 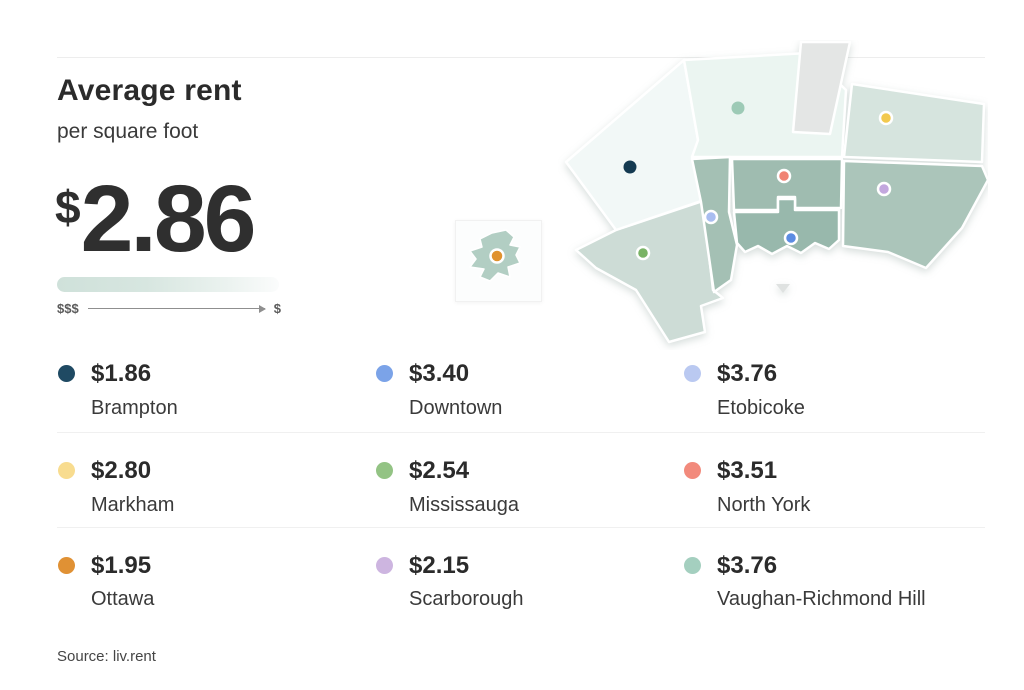 What do you see at coordinates (783, 288) in the screenshot?
I see `toronto-islands-arrow-icon` at bounding box center [783, 288].